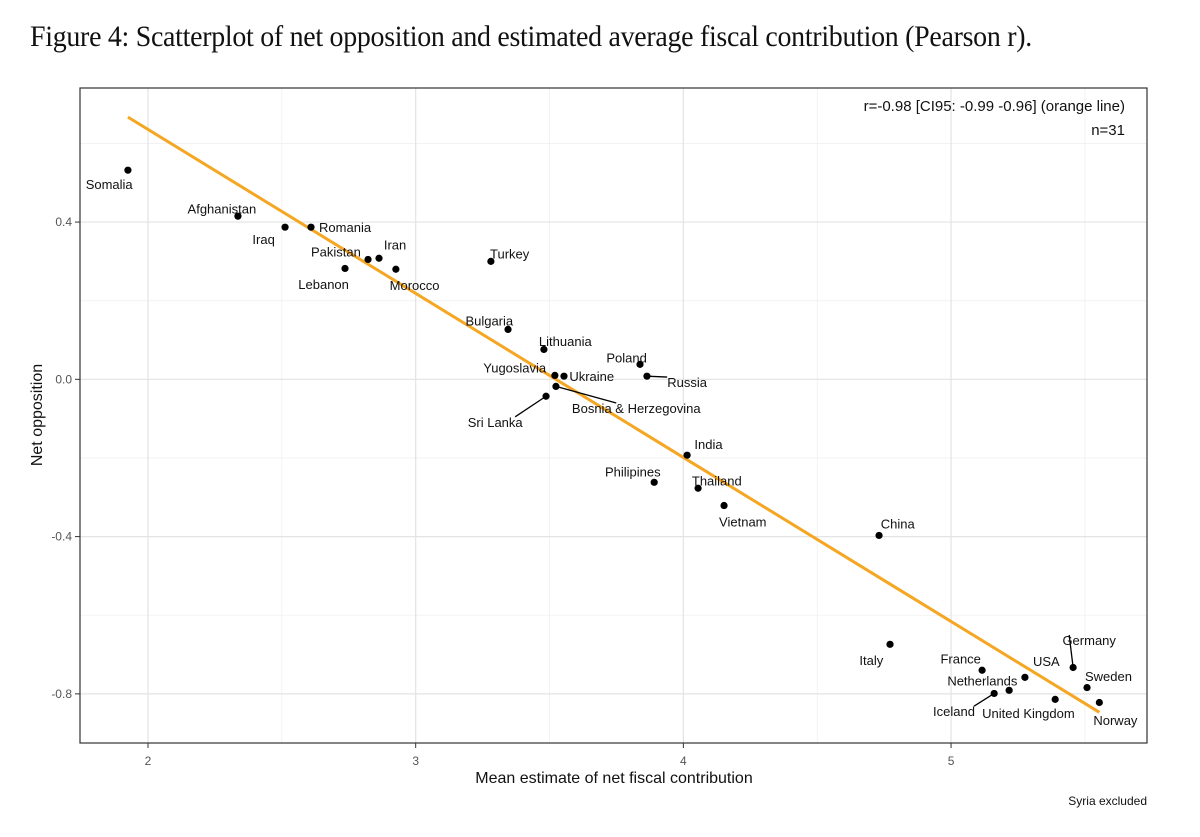 This screenshot has width=1200, height=837. What do you see at coordinates (323, 284) in the screenshot?
I see `point-label: Lebanon` at bounding box center [323, 284].